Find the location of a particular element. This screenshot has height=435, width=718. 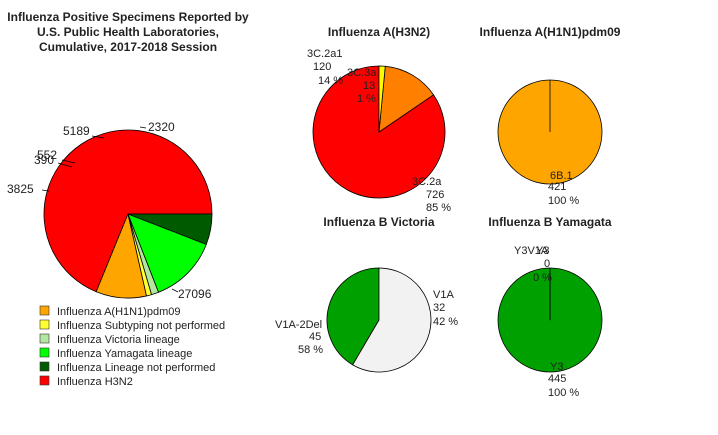

h3n2-label-3c2a-name: 3C.2a is located at coordinates (427, 182).